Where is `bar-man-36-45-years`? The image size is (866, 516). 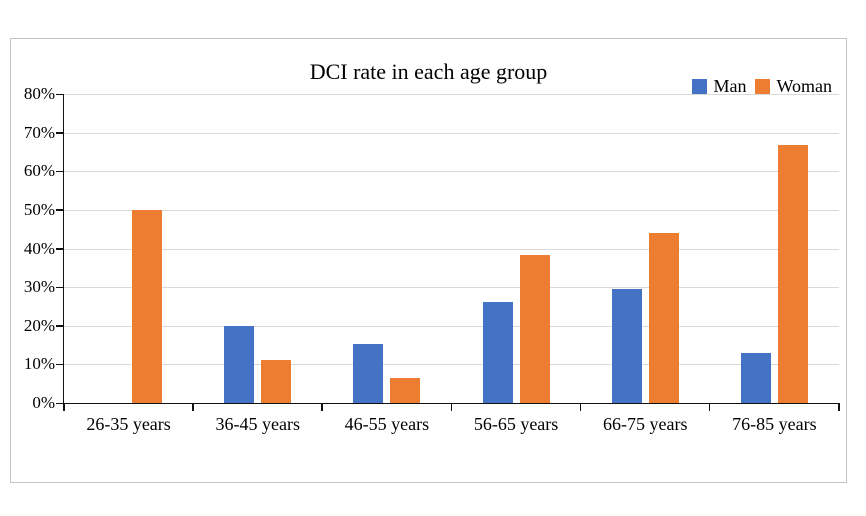
bar-man-36-45-years is located at coordinates (239, 364).